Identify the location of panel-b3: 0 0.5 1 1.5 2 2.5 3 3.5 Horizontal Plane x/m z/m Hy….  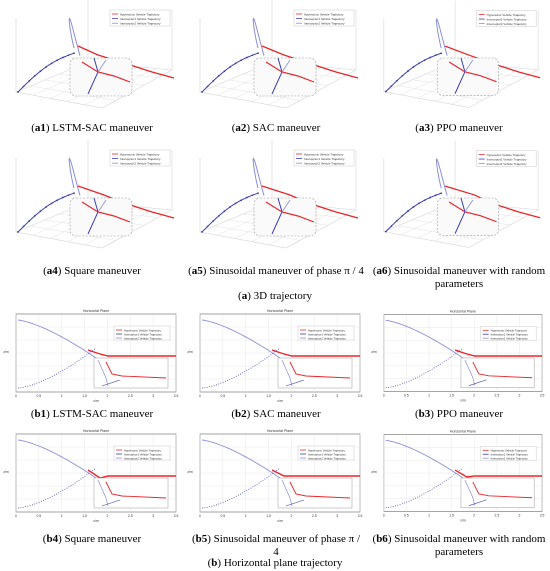
(459, 356).